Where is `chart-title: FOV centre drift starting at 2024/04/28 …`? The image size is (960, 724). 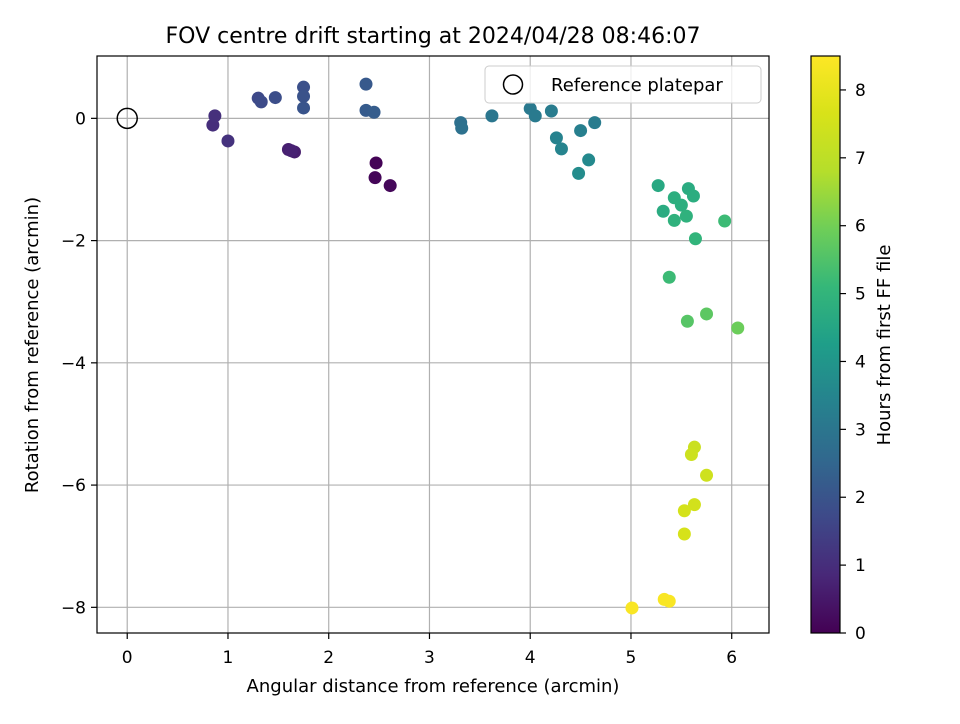
chart-title: FOV centre drift starting at 2024/04/28 … is located at coordinates (433, 36).